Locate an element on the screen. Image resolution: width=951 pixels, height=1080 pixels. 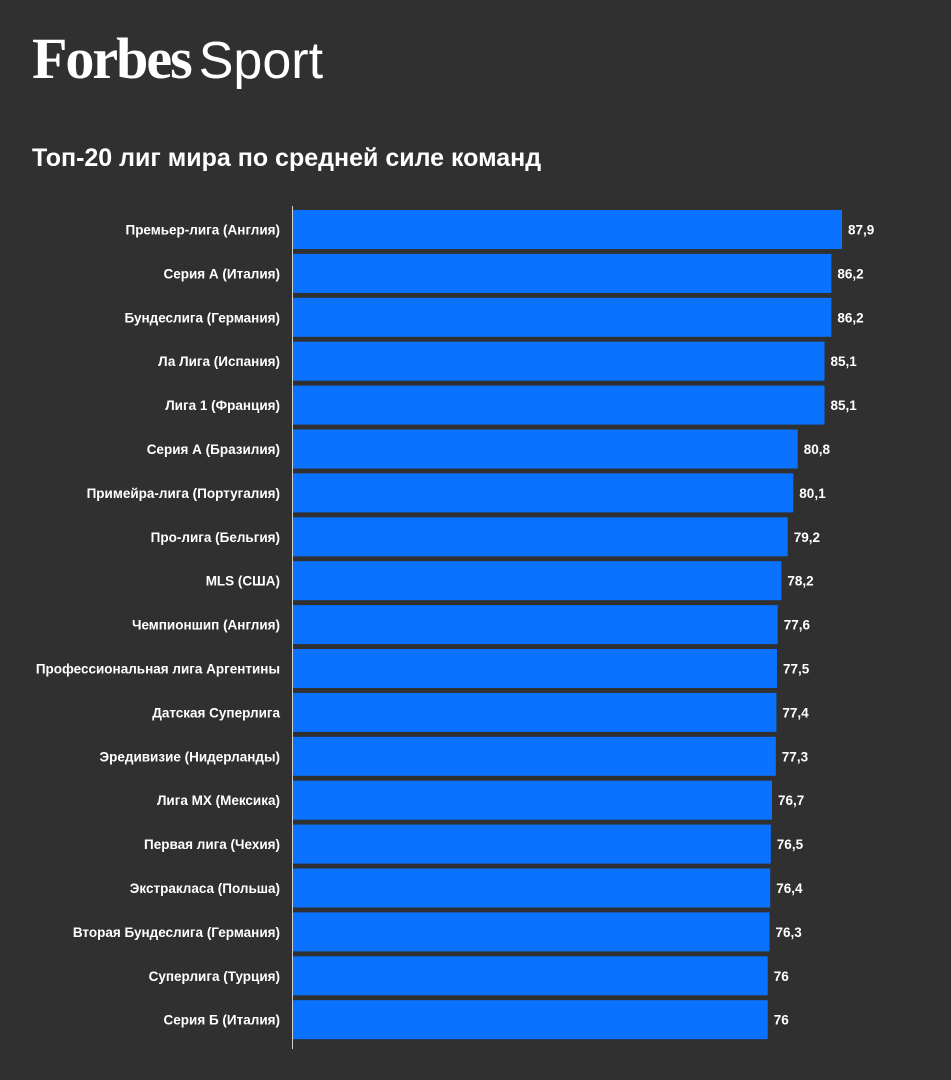
brand-name: Forbes is located at coordinates (112, 58).